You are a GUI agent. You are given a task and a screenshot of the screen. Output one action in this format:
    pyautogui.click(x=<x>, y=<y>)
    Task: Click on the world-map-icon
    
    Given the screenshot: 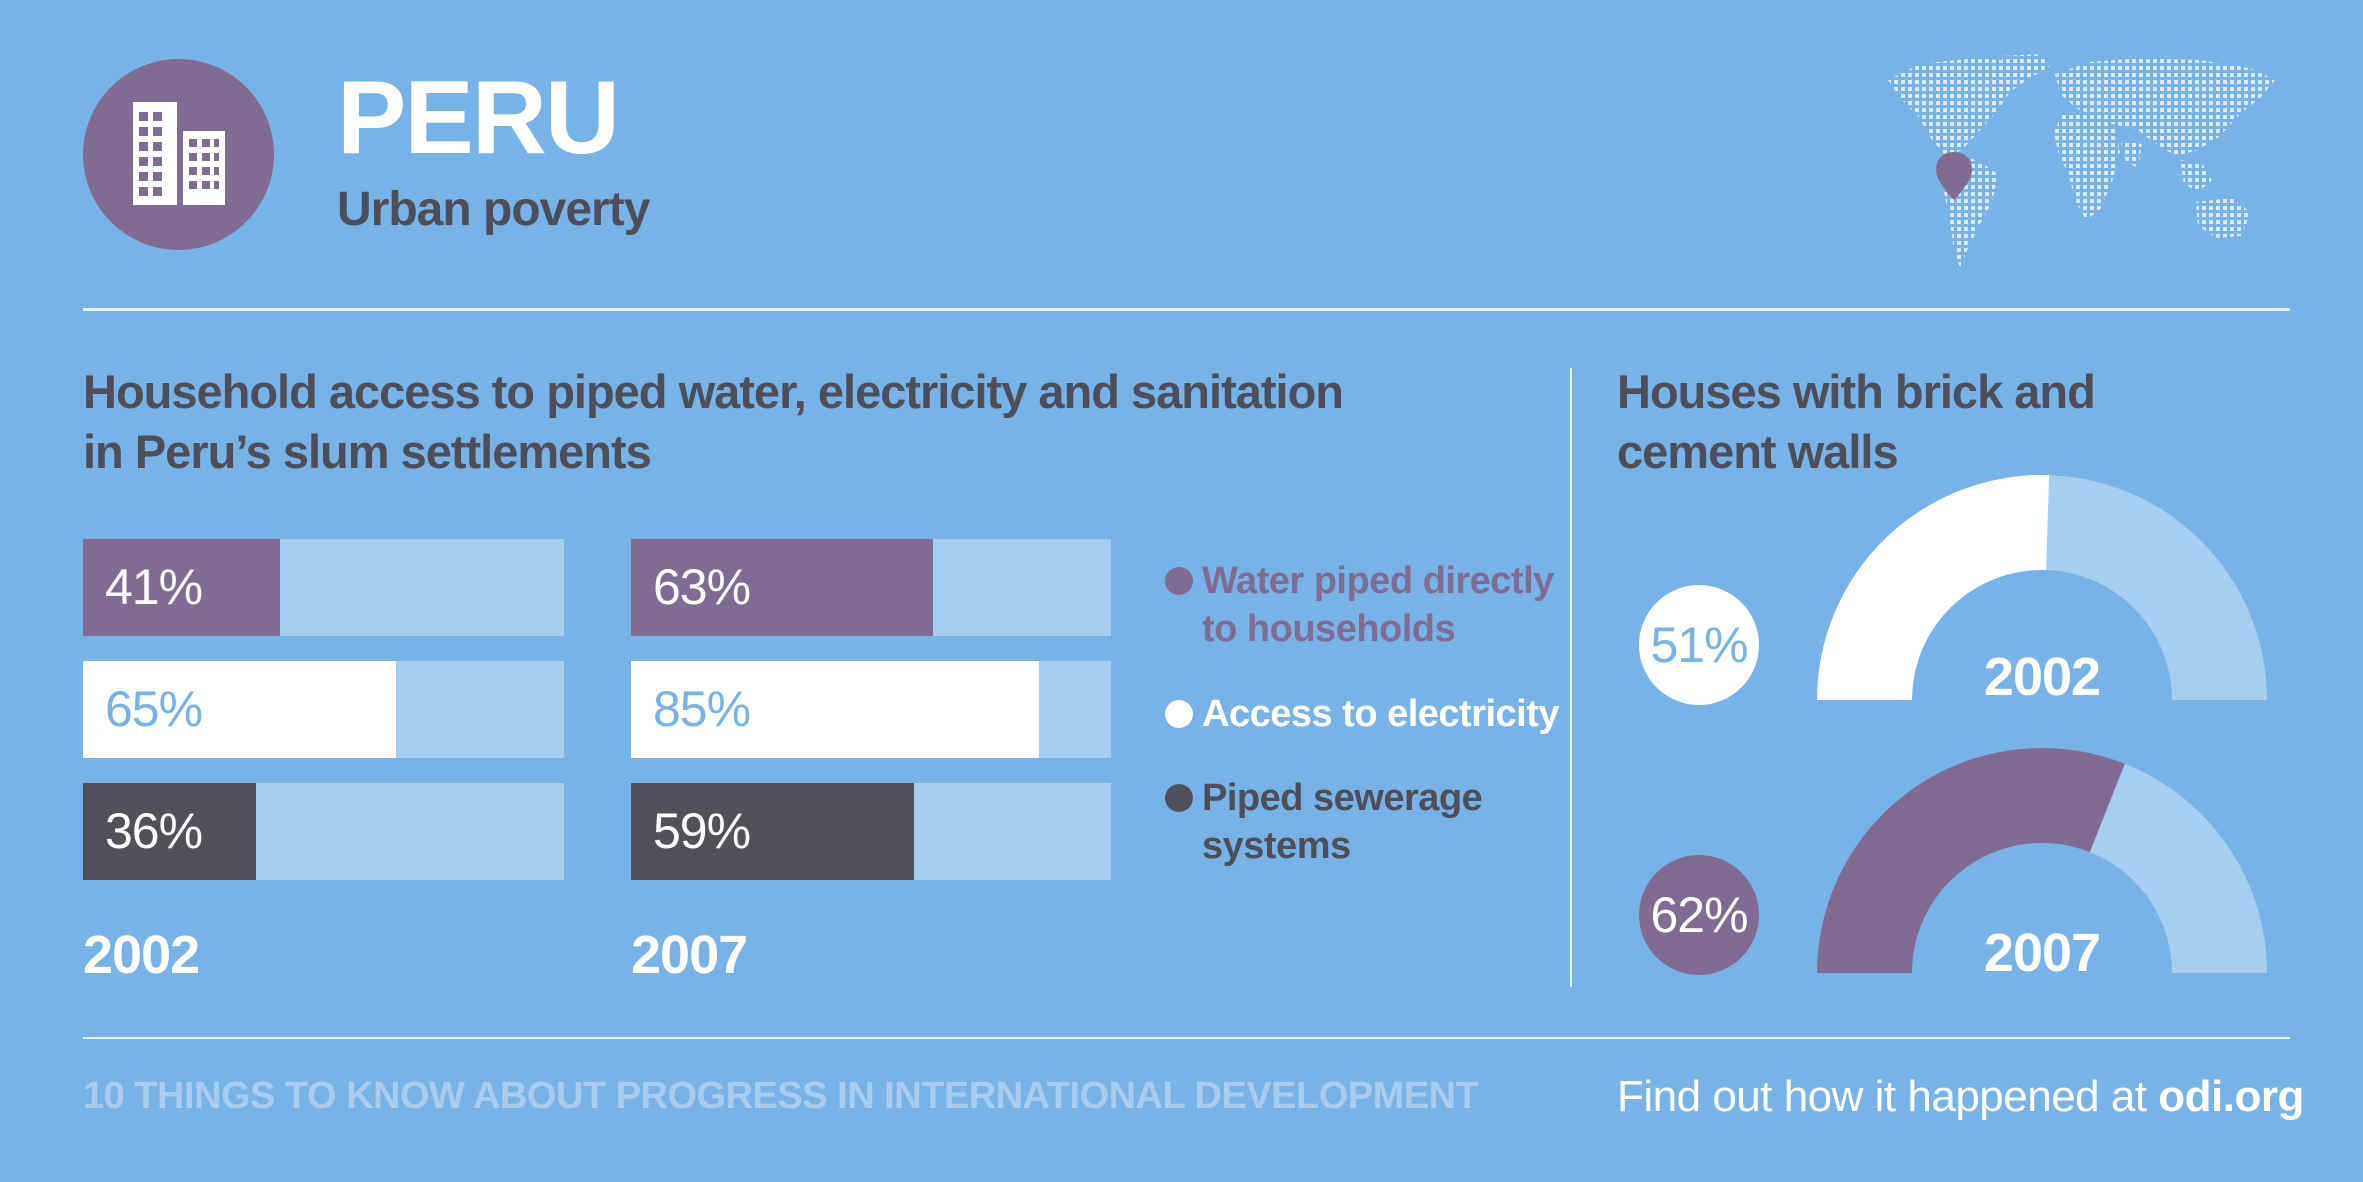 What is the action you would take?
    pyautogui.click(x=2081, y=161)
    